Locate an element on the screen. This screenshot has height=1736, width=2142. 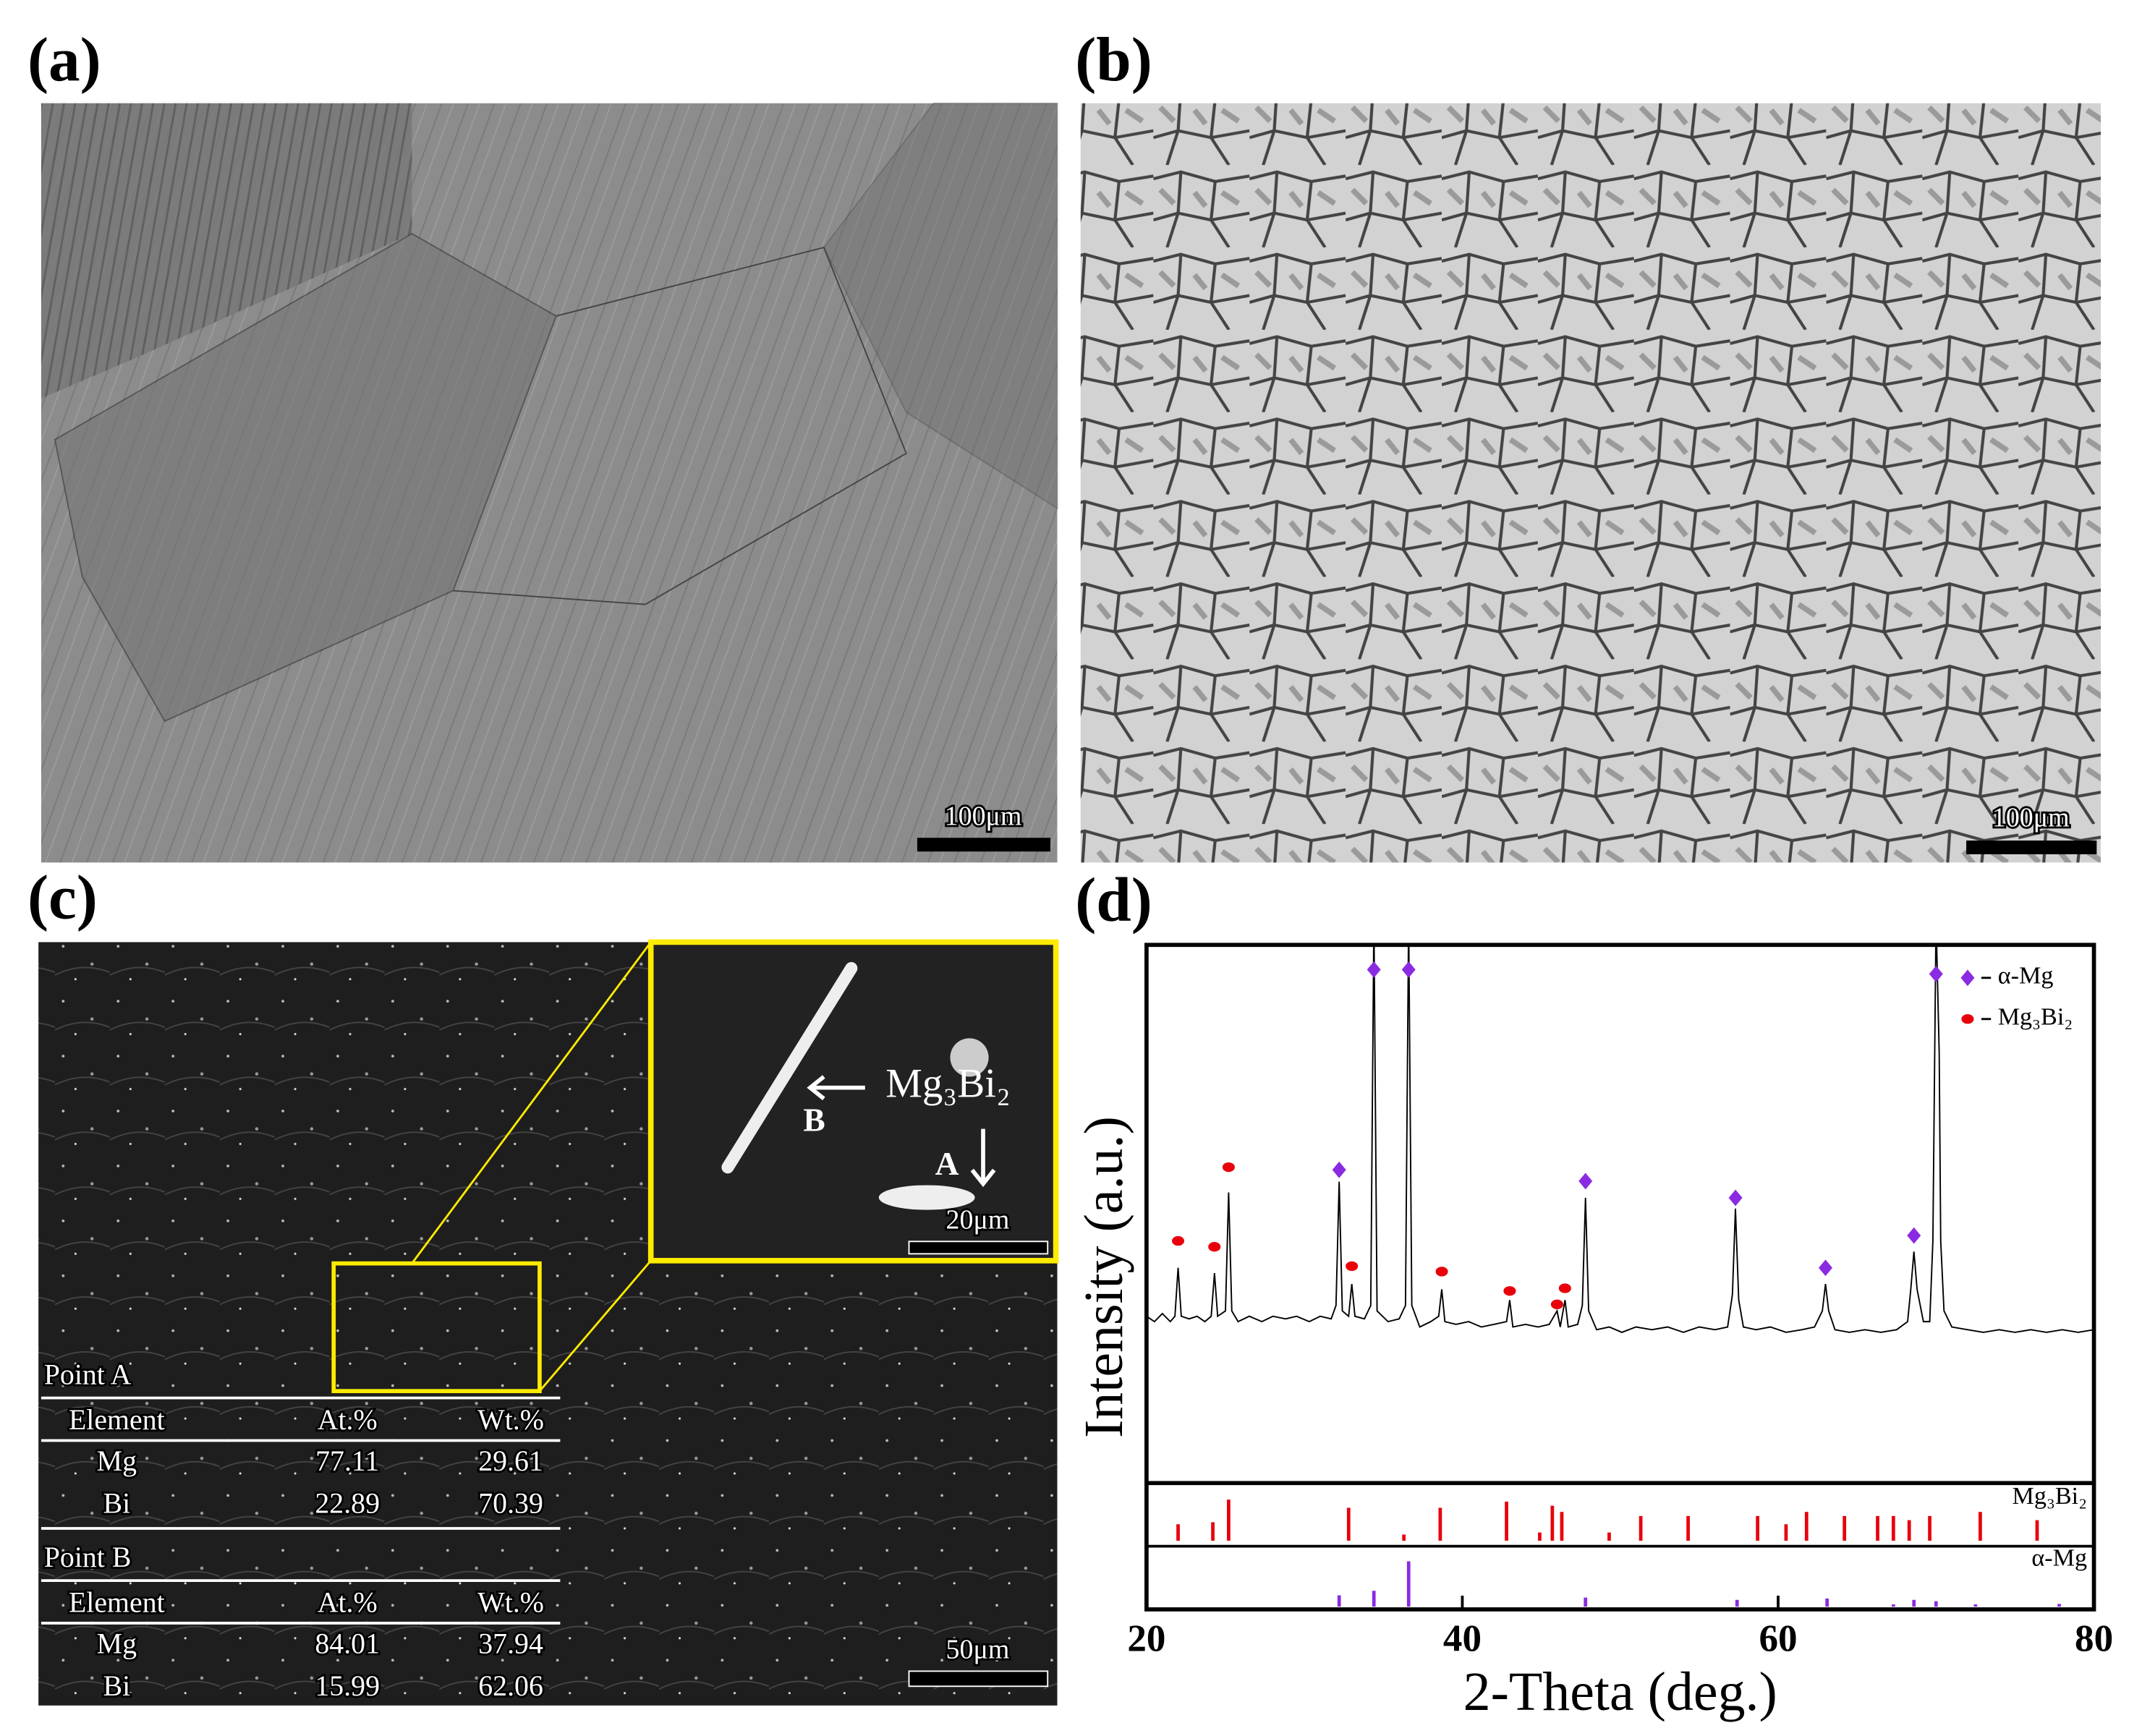
x-axis-label: 2-Theta (deg.) is located at coordinates (1620, 1692).